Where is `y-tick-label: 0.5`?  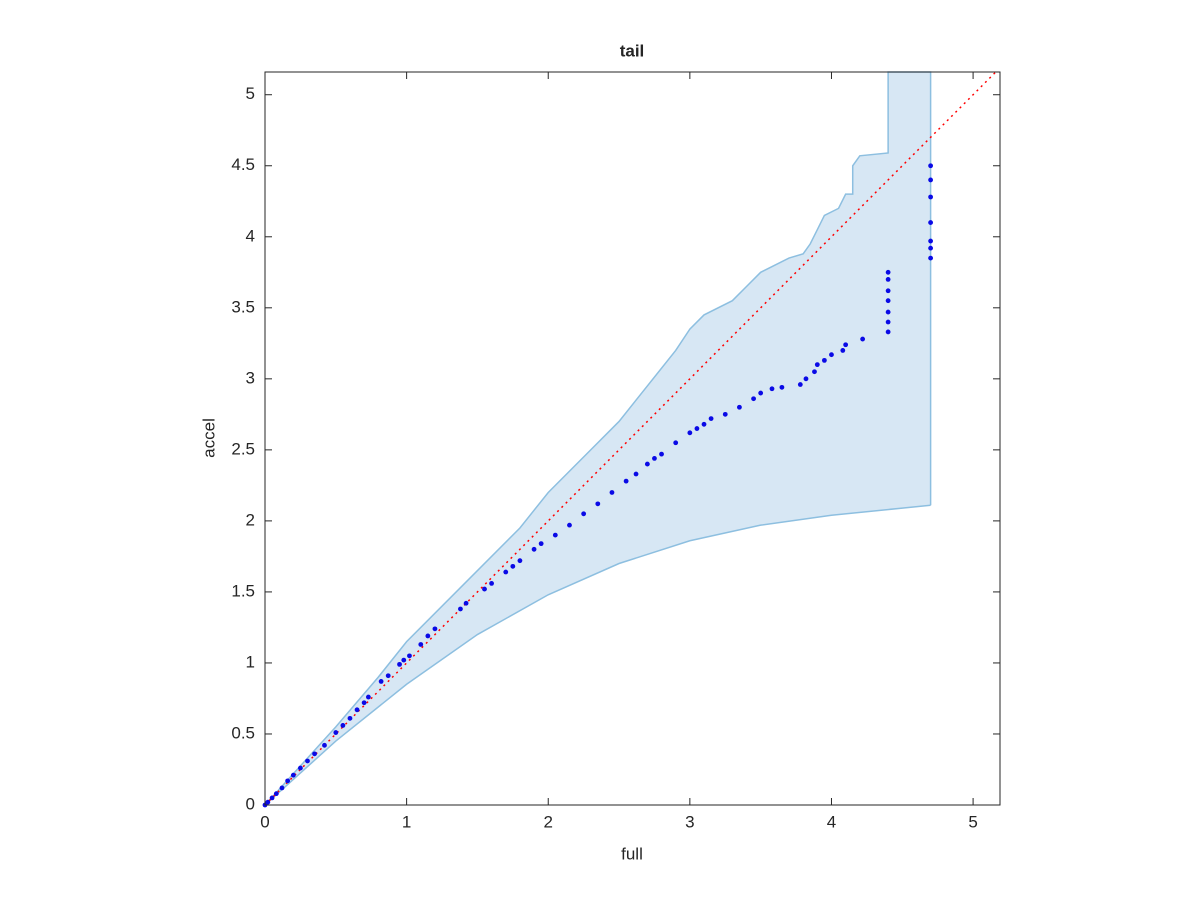
y-tick-label: 0.5 is located at coordinates (243, 732).